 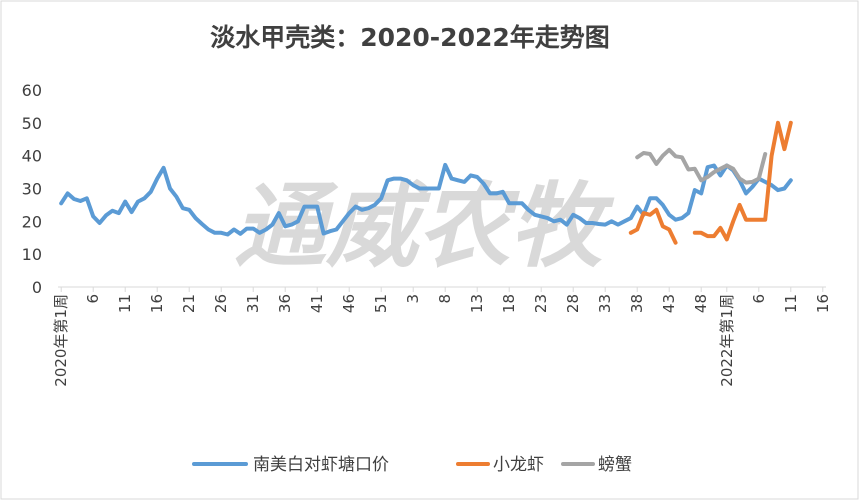 What do you see at coordinates (349, 303) in the screenshot?
I see `x-tick-label: 46` at bounding box center [349, 303].